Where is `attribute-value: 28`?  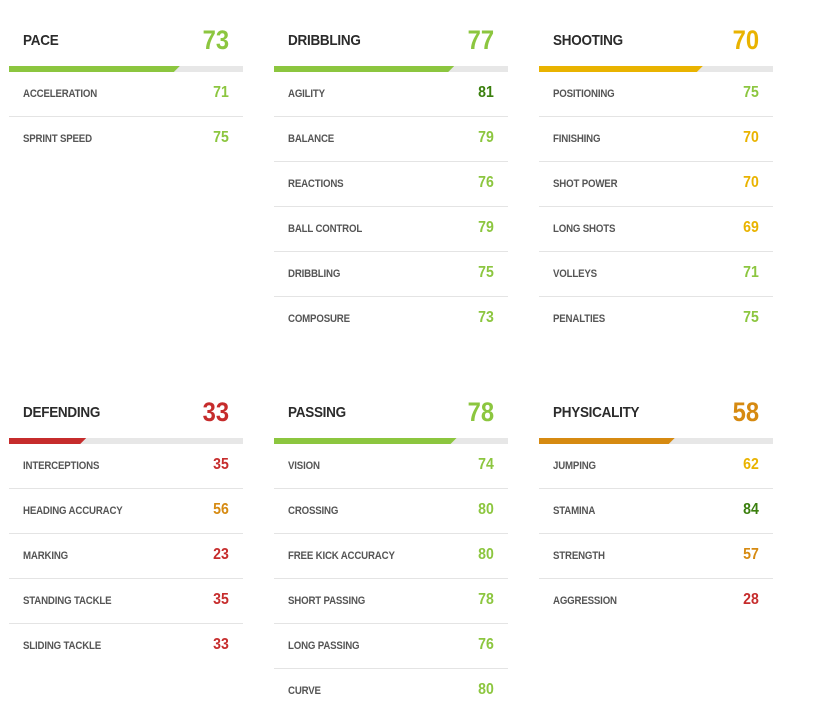
attribute-value: 28 is located at coordinates (751, 599).